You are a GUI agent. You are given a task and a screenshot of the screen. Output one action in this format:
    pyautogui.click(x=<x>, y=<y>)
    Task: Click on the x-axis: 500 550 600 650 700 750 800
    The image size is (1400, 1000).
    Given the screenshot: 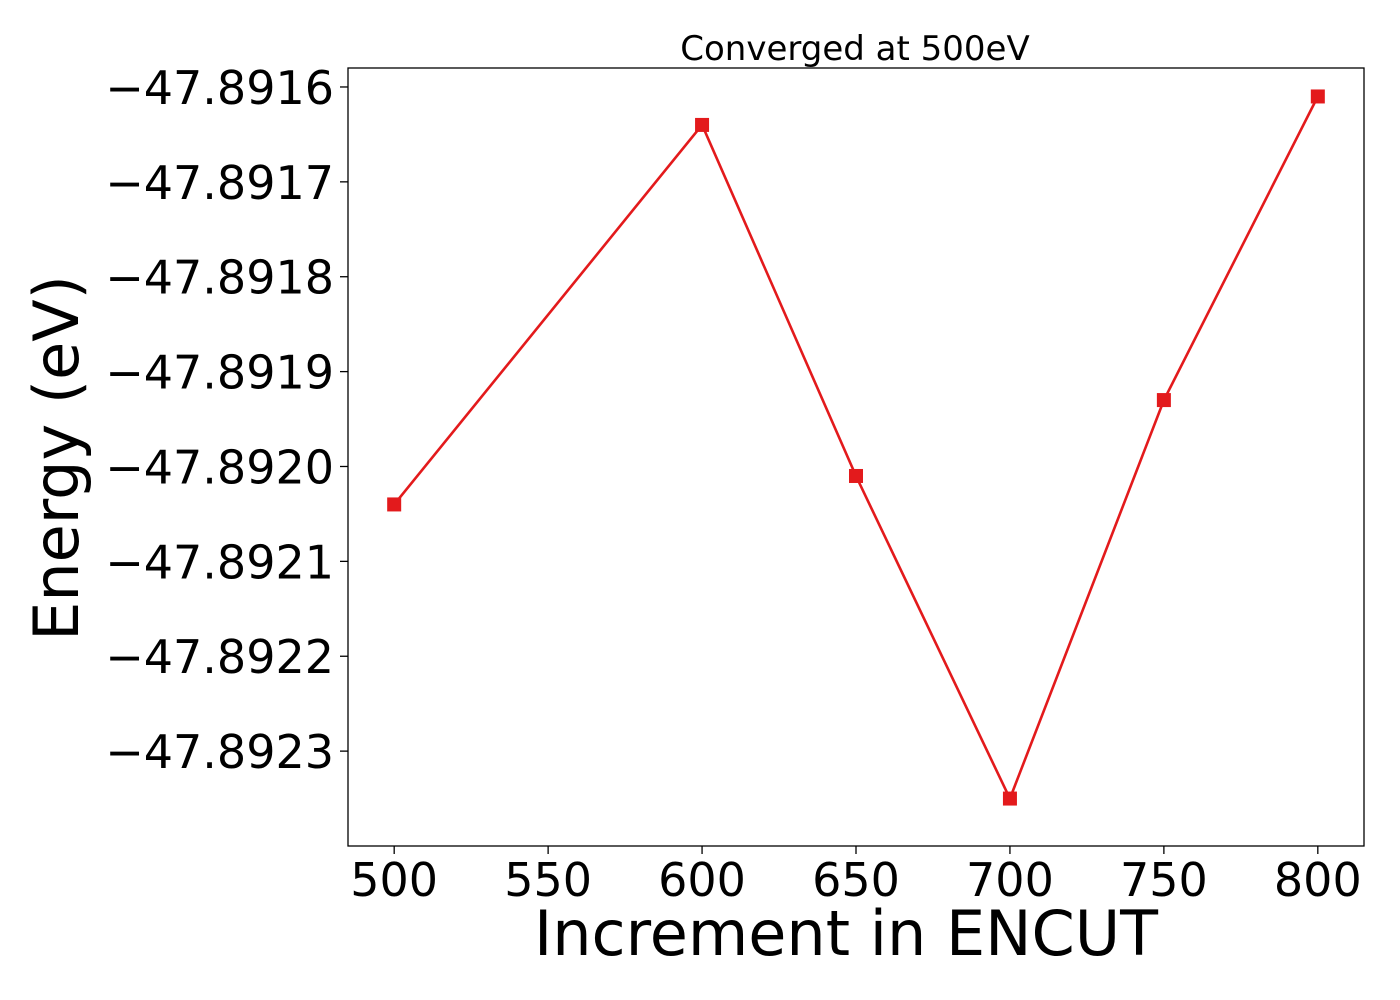 What is the action you would take?
    pyautogui.click(x=856, y=876)
    